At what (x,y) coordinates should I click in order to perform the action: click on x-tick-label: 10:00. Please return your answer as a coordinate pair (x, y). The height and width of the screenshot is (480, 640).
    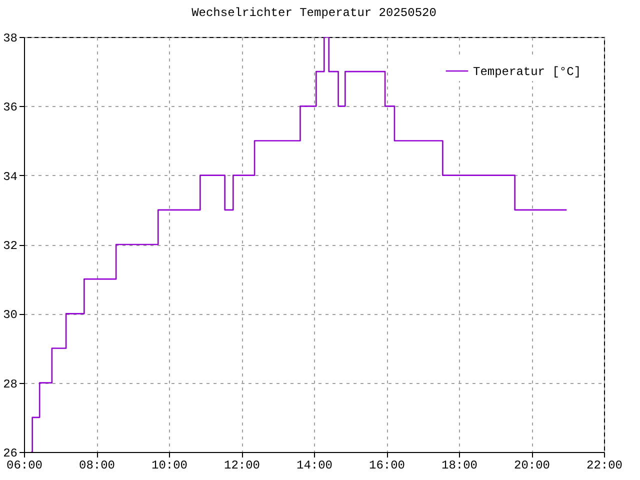
    Looking at the image, I should click on (169, 465).